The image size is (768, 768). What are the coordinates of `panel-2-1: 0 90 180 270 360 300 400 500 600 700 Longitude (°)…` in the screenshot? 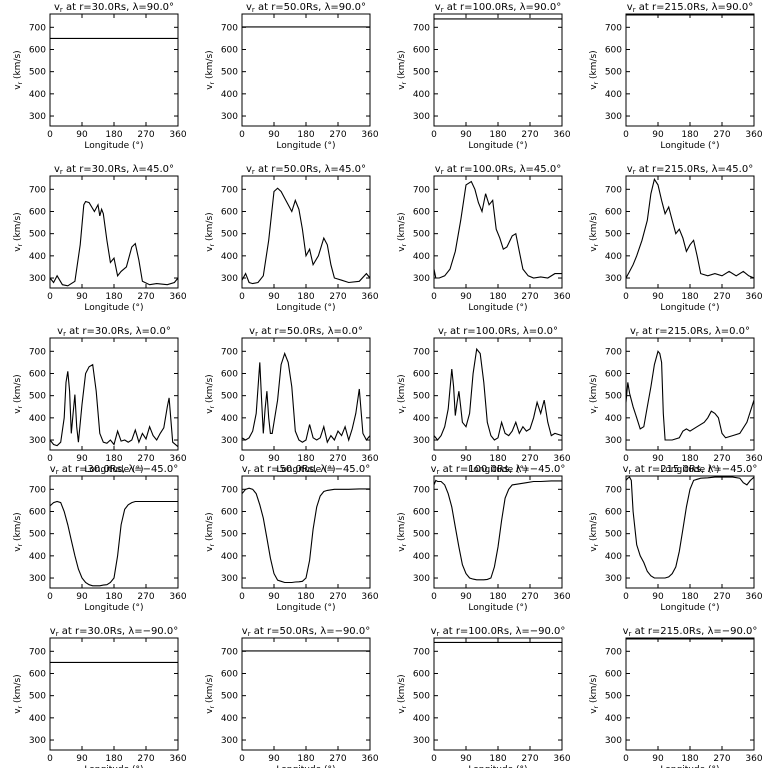 It's located at (100, 238).